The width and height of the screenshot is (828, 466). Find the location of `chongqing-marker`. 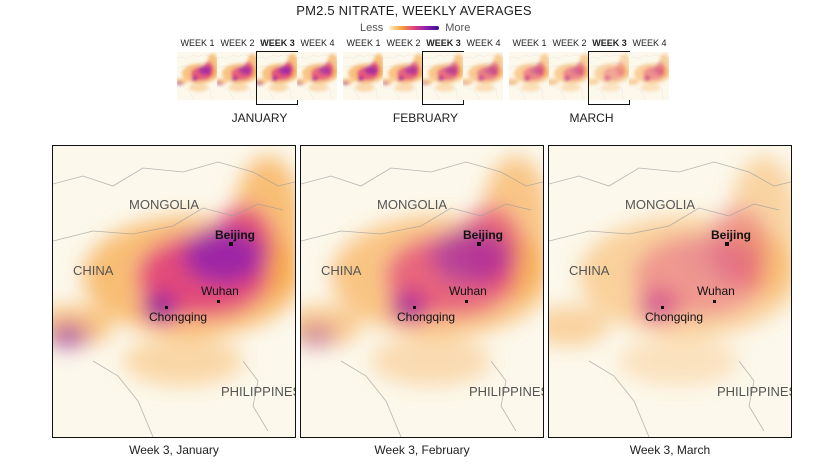

chongqing-marker is located at coordinates (414, 307).